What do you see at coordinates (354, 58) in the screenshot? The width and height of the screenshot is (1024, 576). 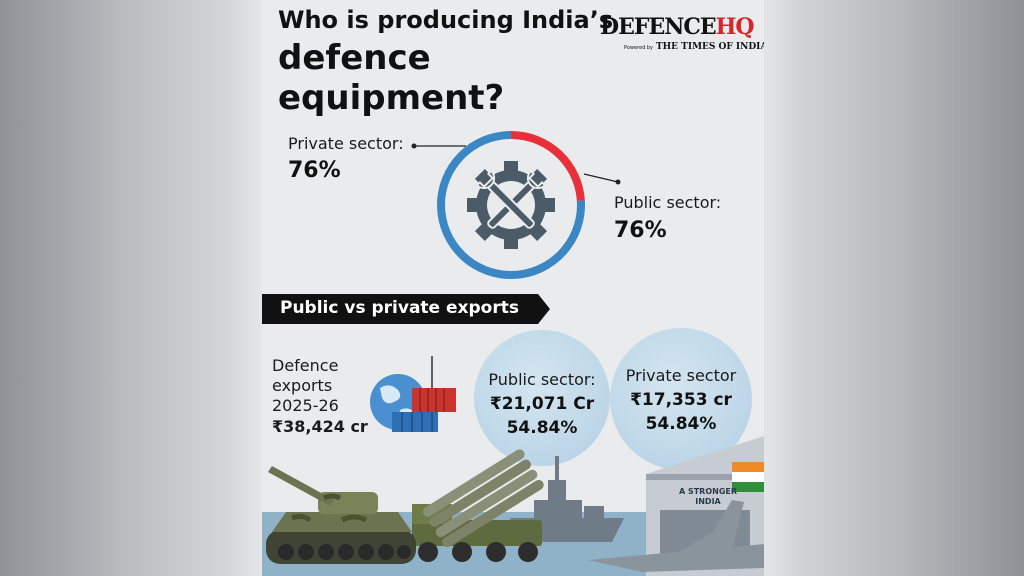 I see `title-line-2: defence` at bounding box center [354, 58].